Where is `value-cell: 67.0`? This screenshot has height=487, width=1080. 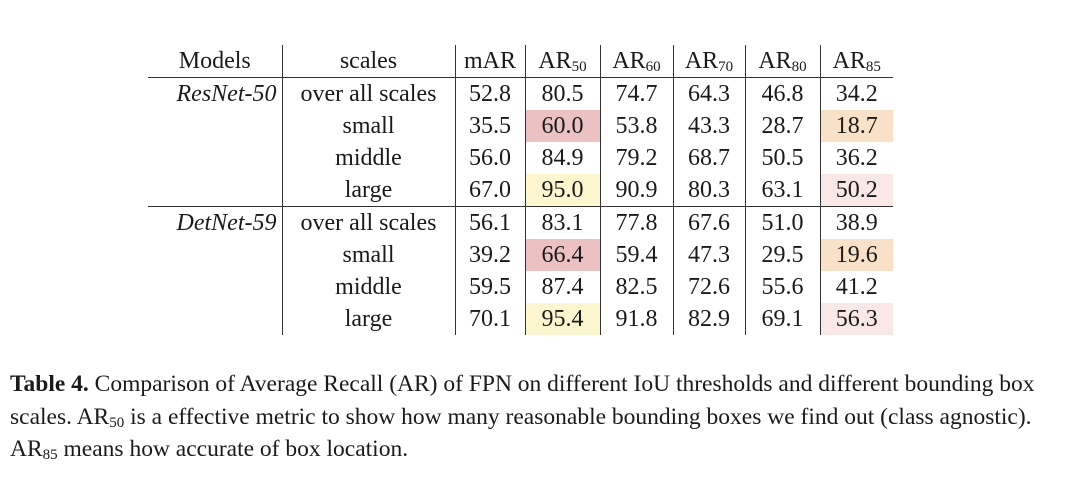 value-cell: 67.0 is located at coordinates (489, 190).